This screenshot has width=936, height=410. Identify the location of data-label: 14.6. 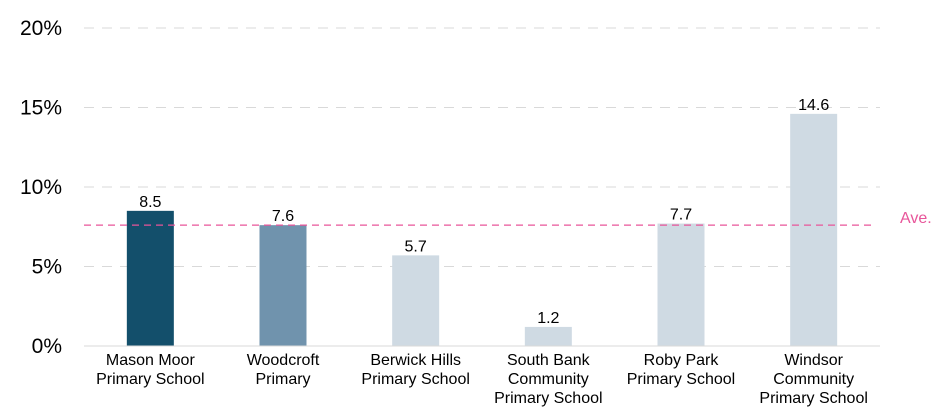
(813, 105).